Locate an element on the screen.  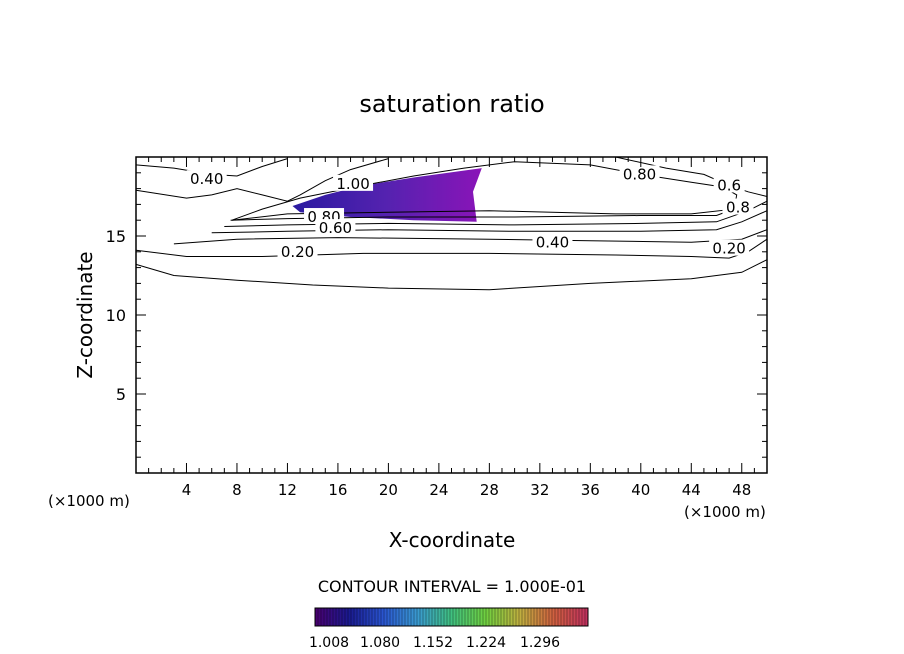
contour-label: 0.60 is located at coordinates (335, 228).